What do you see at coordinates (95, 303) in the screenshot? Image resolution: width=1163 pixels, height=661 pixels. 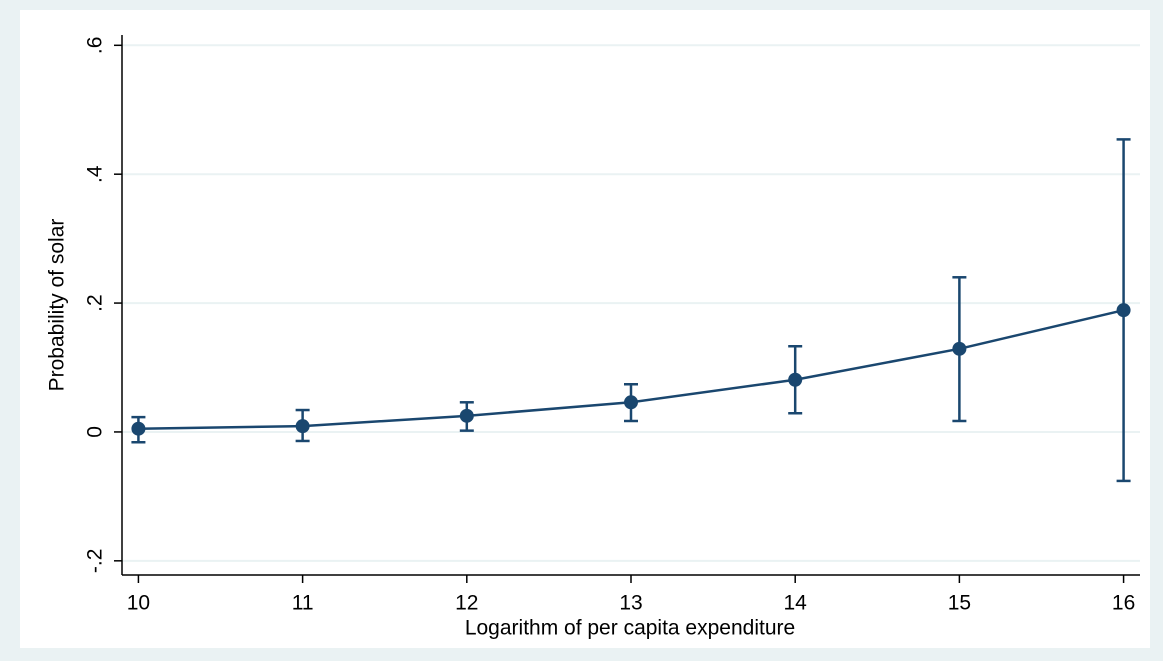 I see `y-tick-label: .2` at bounding box center [95, 303].